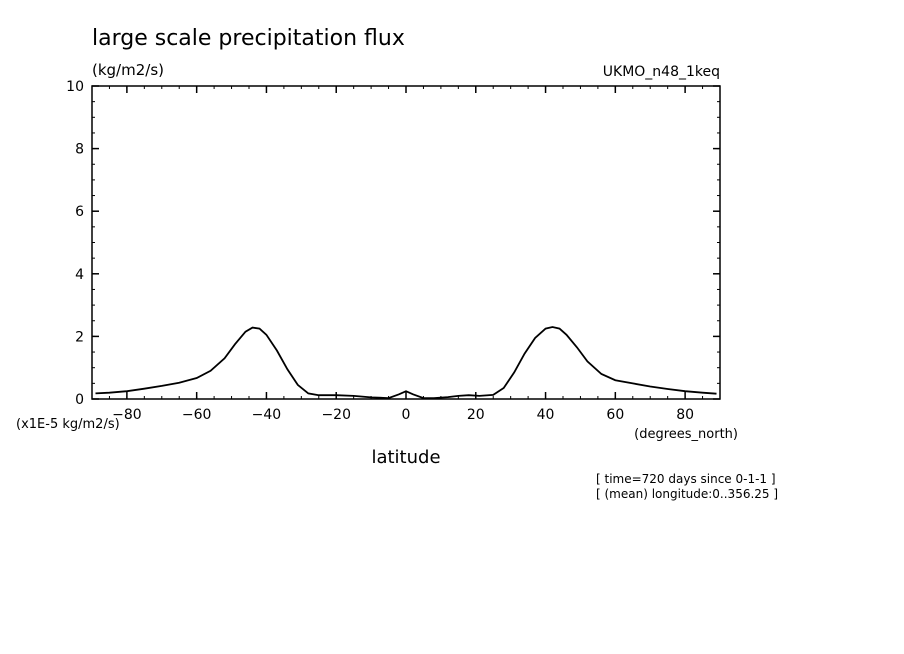 The image size is (904, 654). Describe the element at coordinates (336, 415) in the screenshot. I see `x-tick-label: −20` at that location.